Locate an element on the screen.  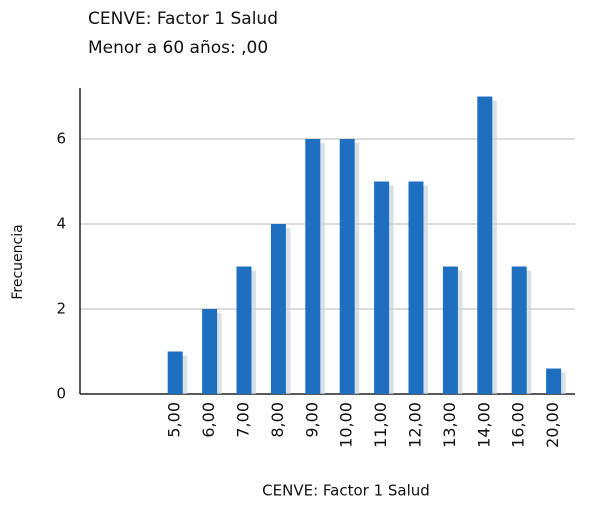
x-tick-label: 8,00 is located at coordinates (277, 420).